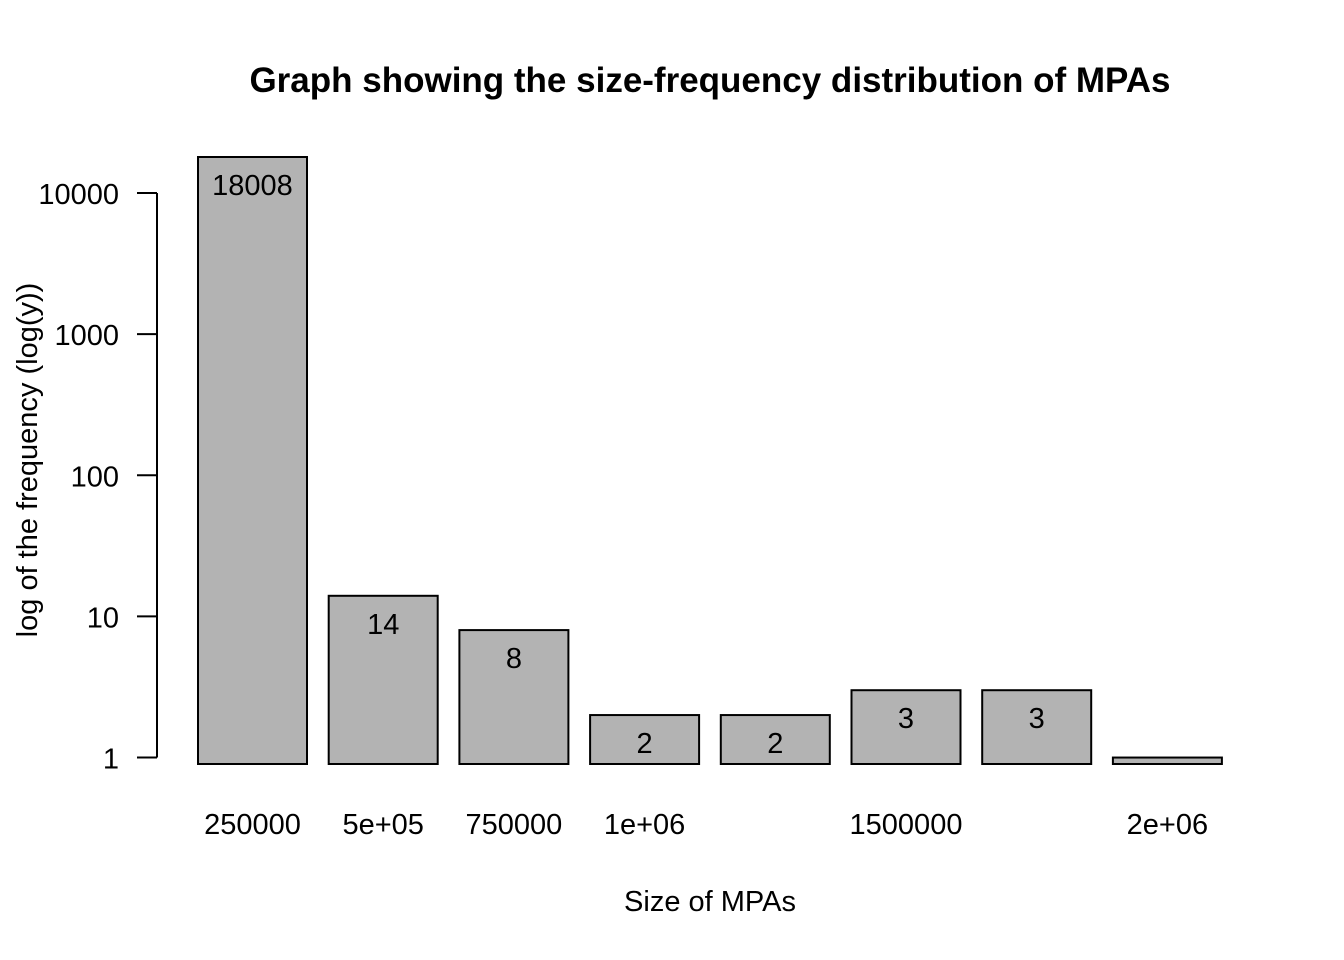  What do you see at coordinates (710, 902) in the screenshot?
I see `x-axis-label: Size of MPAs` at bounding box center [710, 902].